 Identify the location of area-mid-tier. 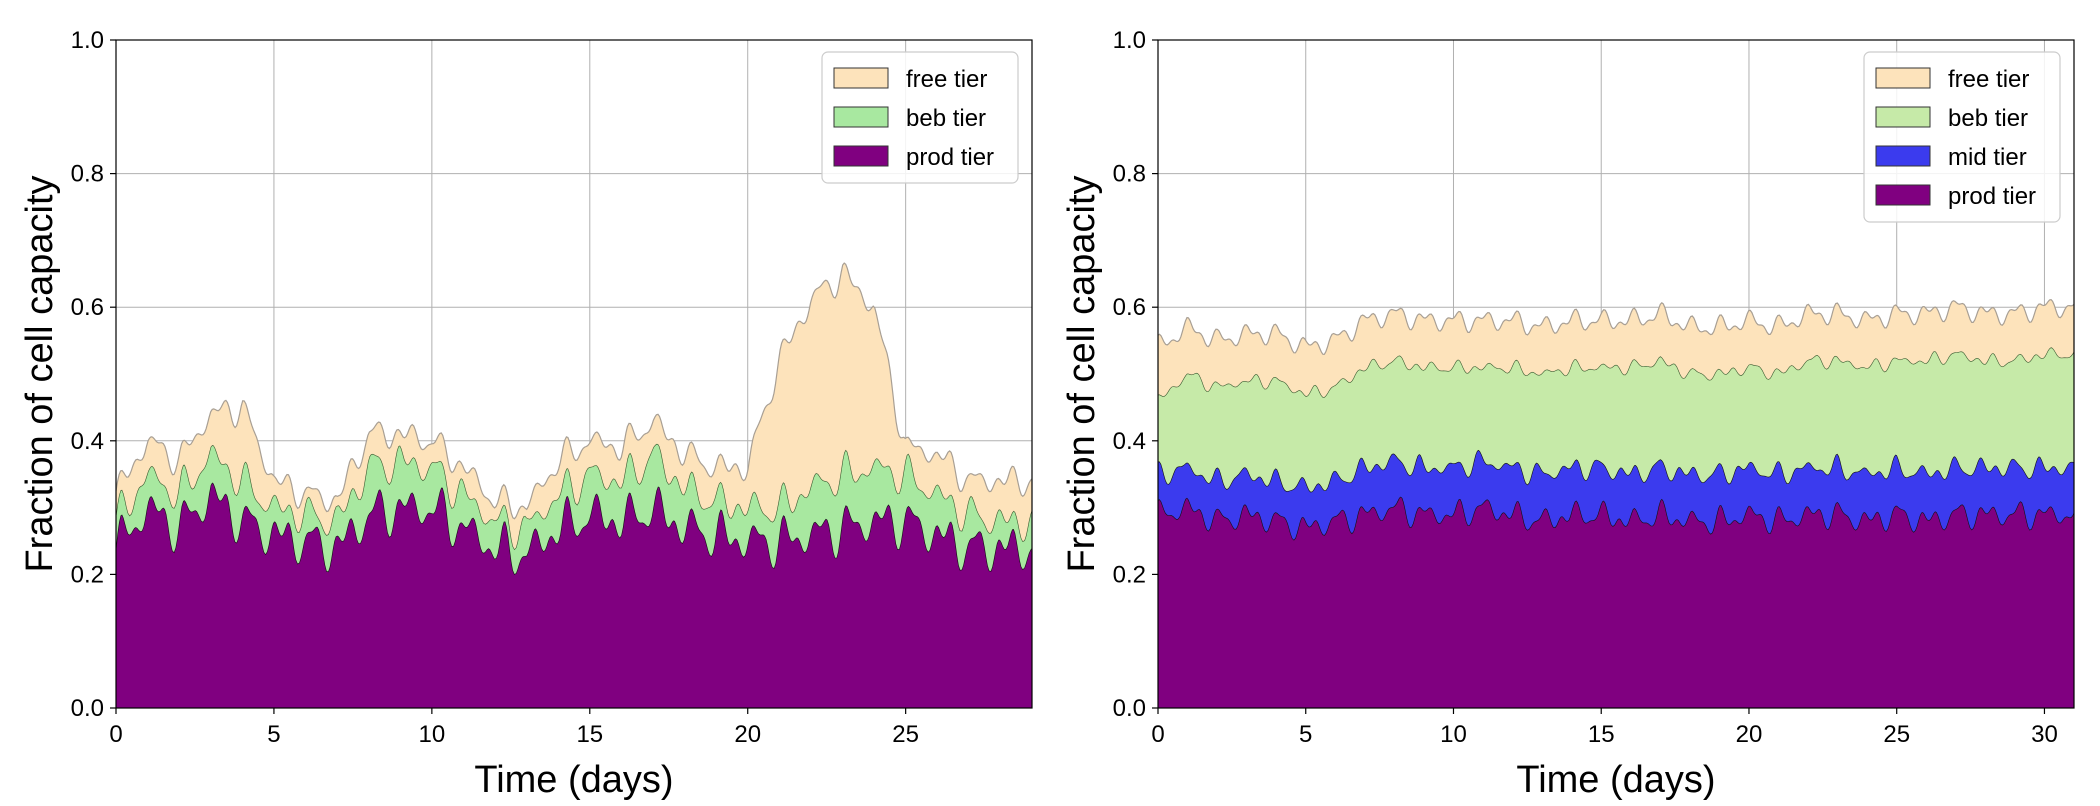
(1616, 494).